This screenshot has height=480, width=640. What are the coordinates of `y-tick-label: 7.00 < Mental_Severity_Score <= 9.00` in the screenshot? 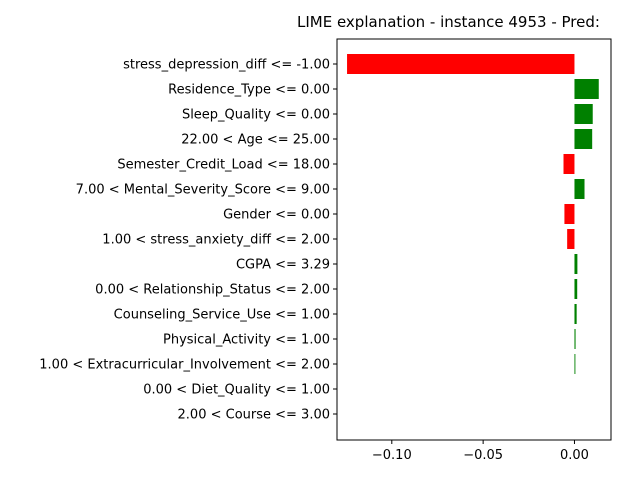 It's located at (203, 190).